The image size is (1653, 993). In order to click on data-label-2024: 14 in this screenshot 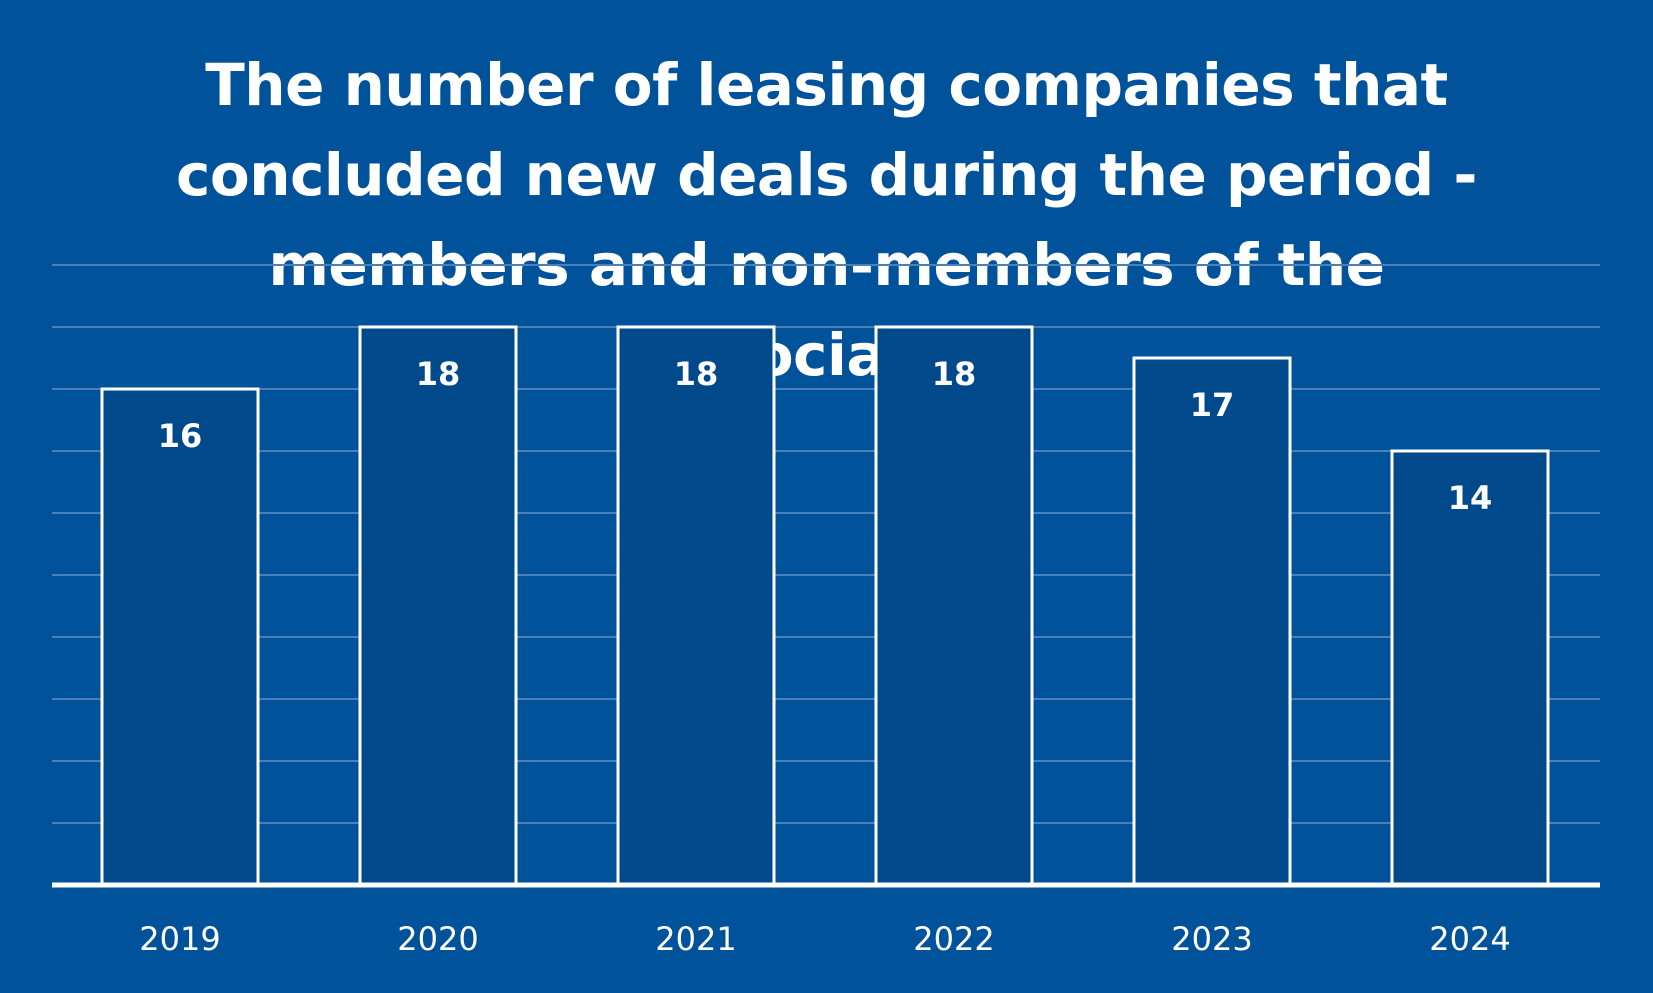, I will do `click(1470, 498)`.